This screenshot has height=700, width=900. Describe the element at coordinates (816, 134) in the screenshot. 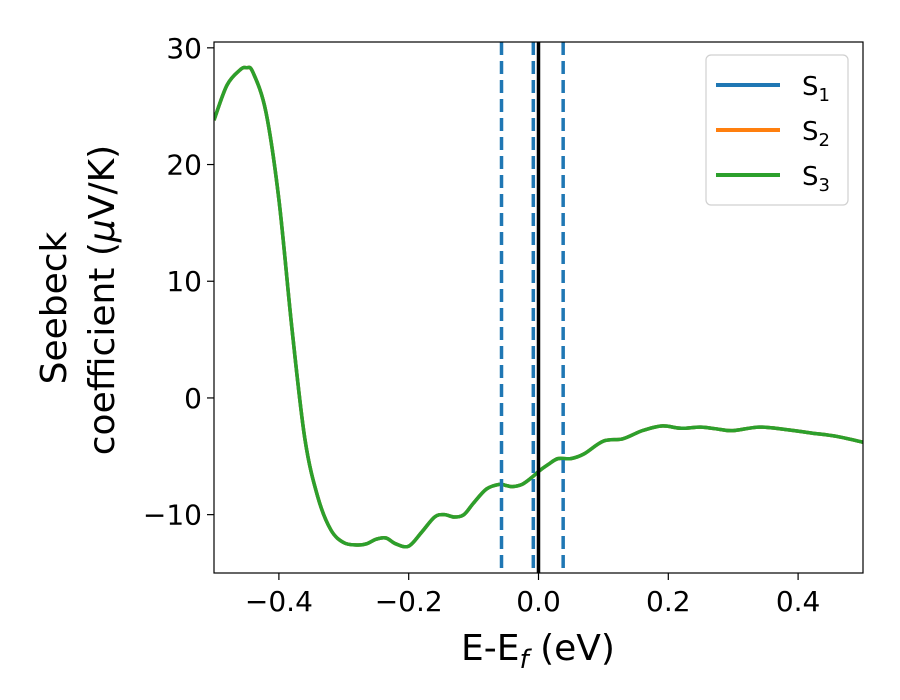

I see `legend-label-s2: S2` at that location.